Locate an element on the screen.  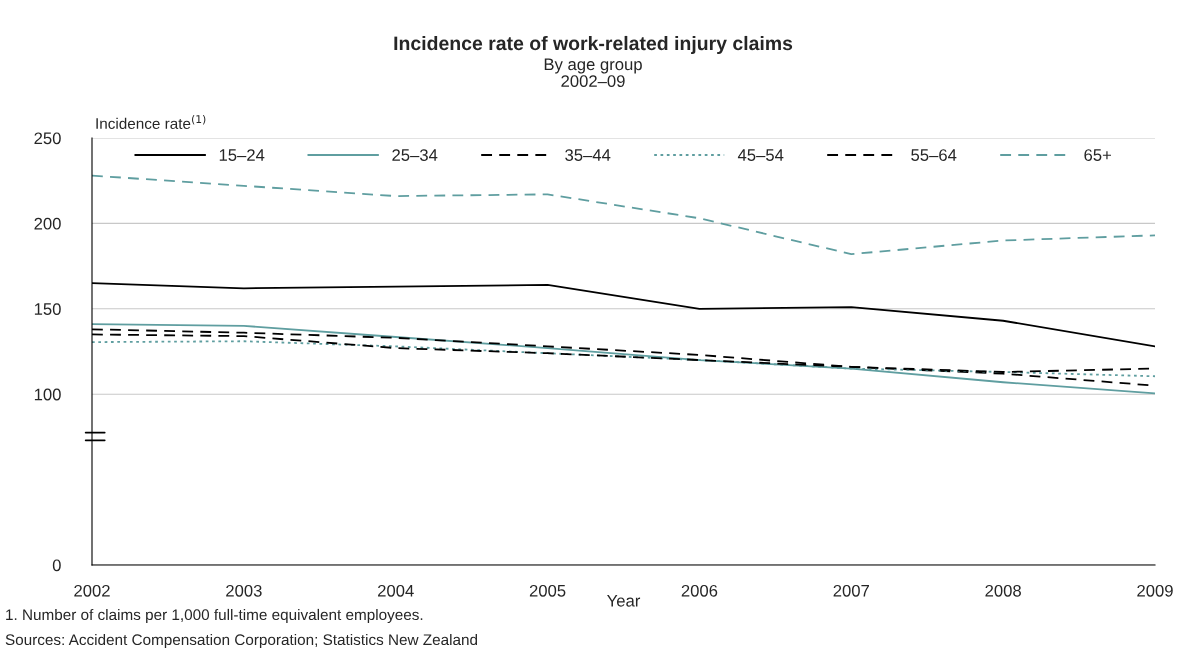
x-tick-label: 2003 is located at coordinates (244, 590).